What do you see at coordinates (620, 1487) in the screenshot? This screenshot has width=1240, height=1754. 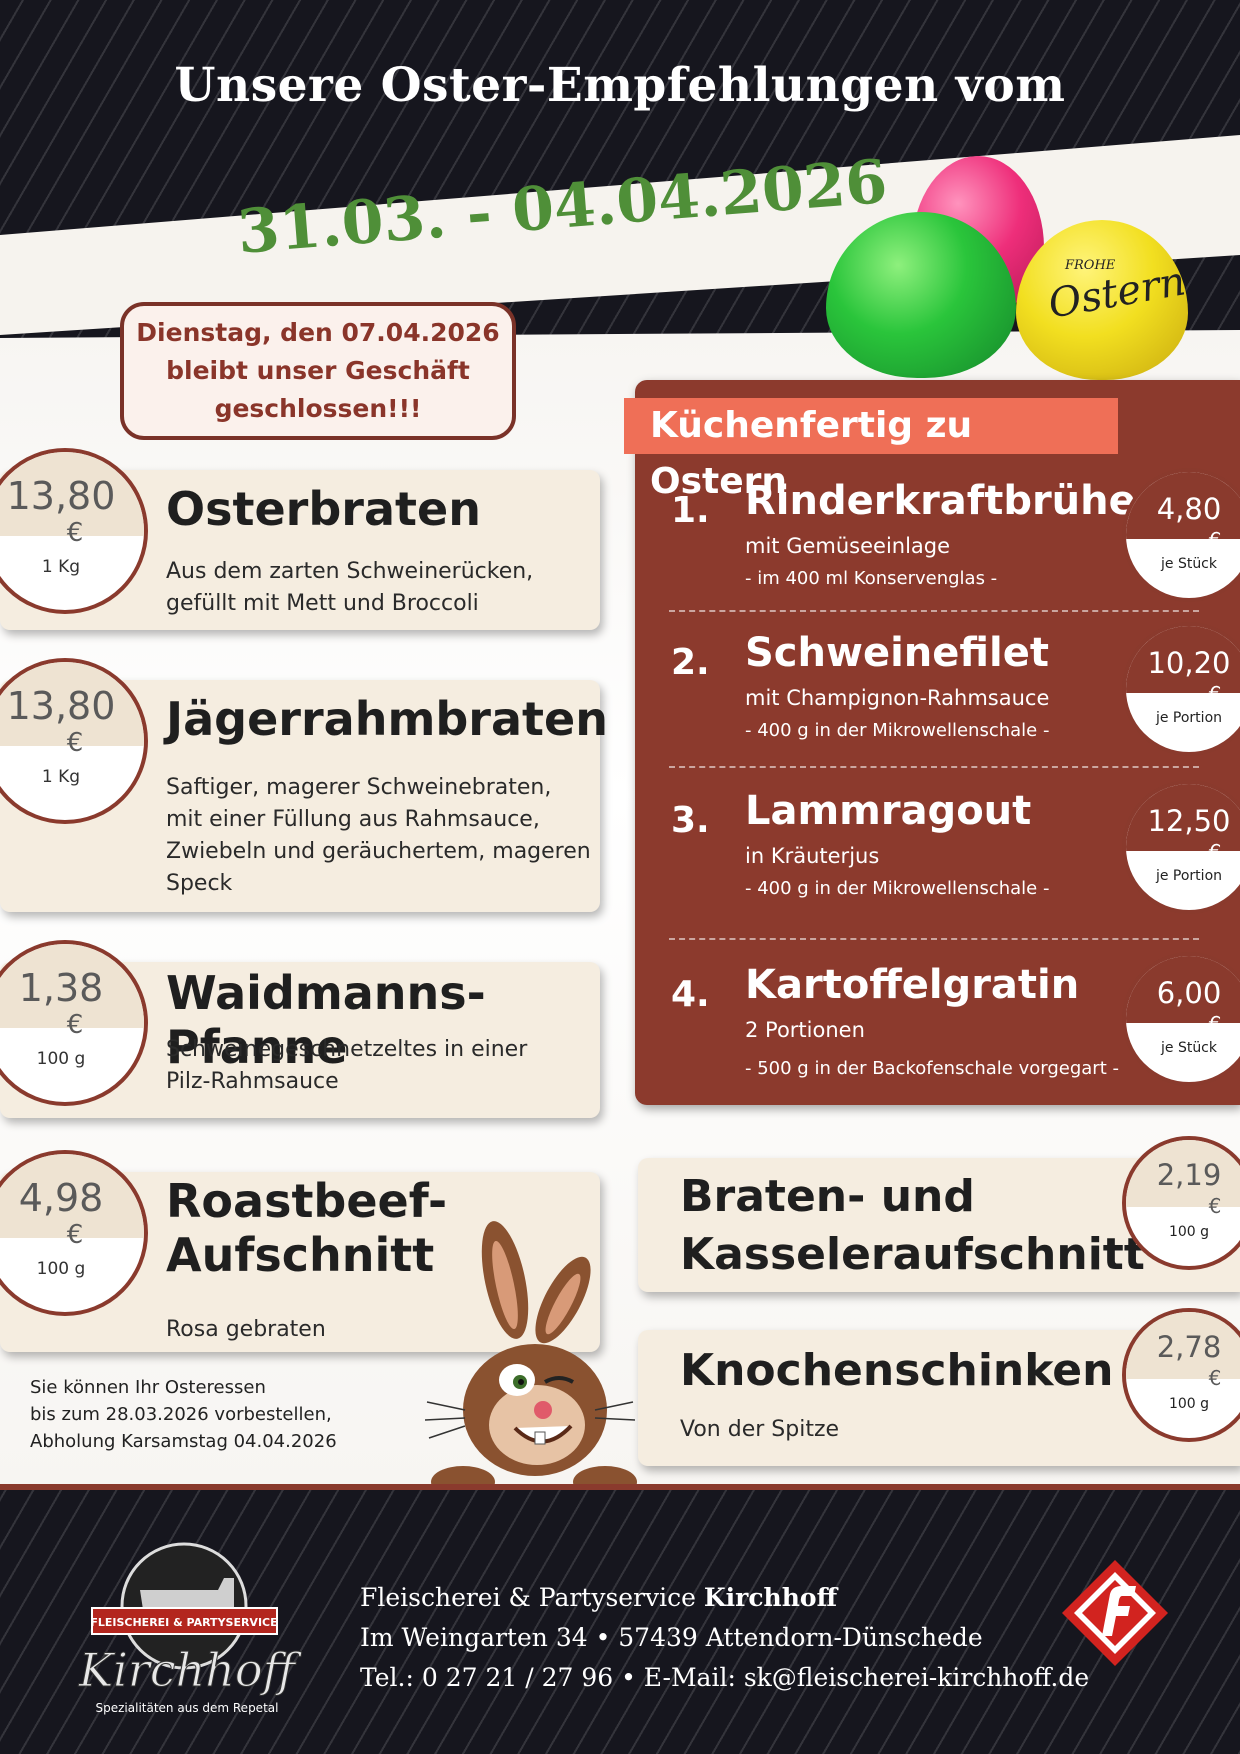 I see `footer-divider` at bounding box center [620, 1487].